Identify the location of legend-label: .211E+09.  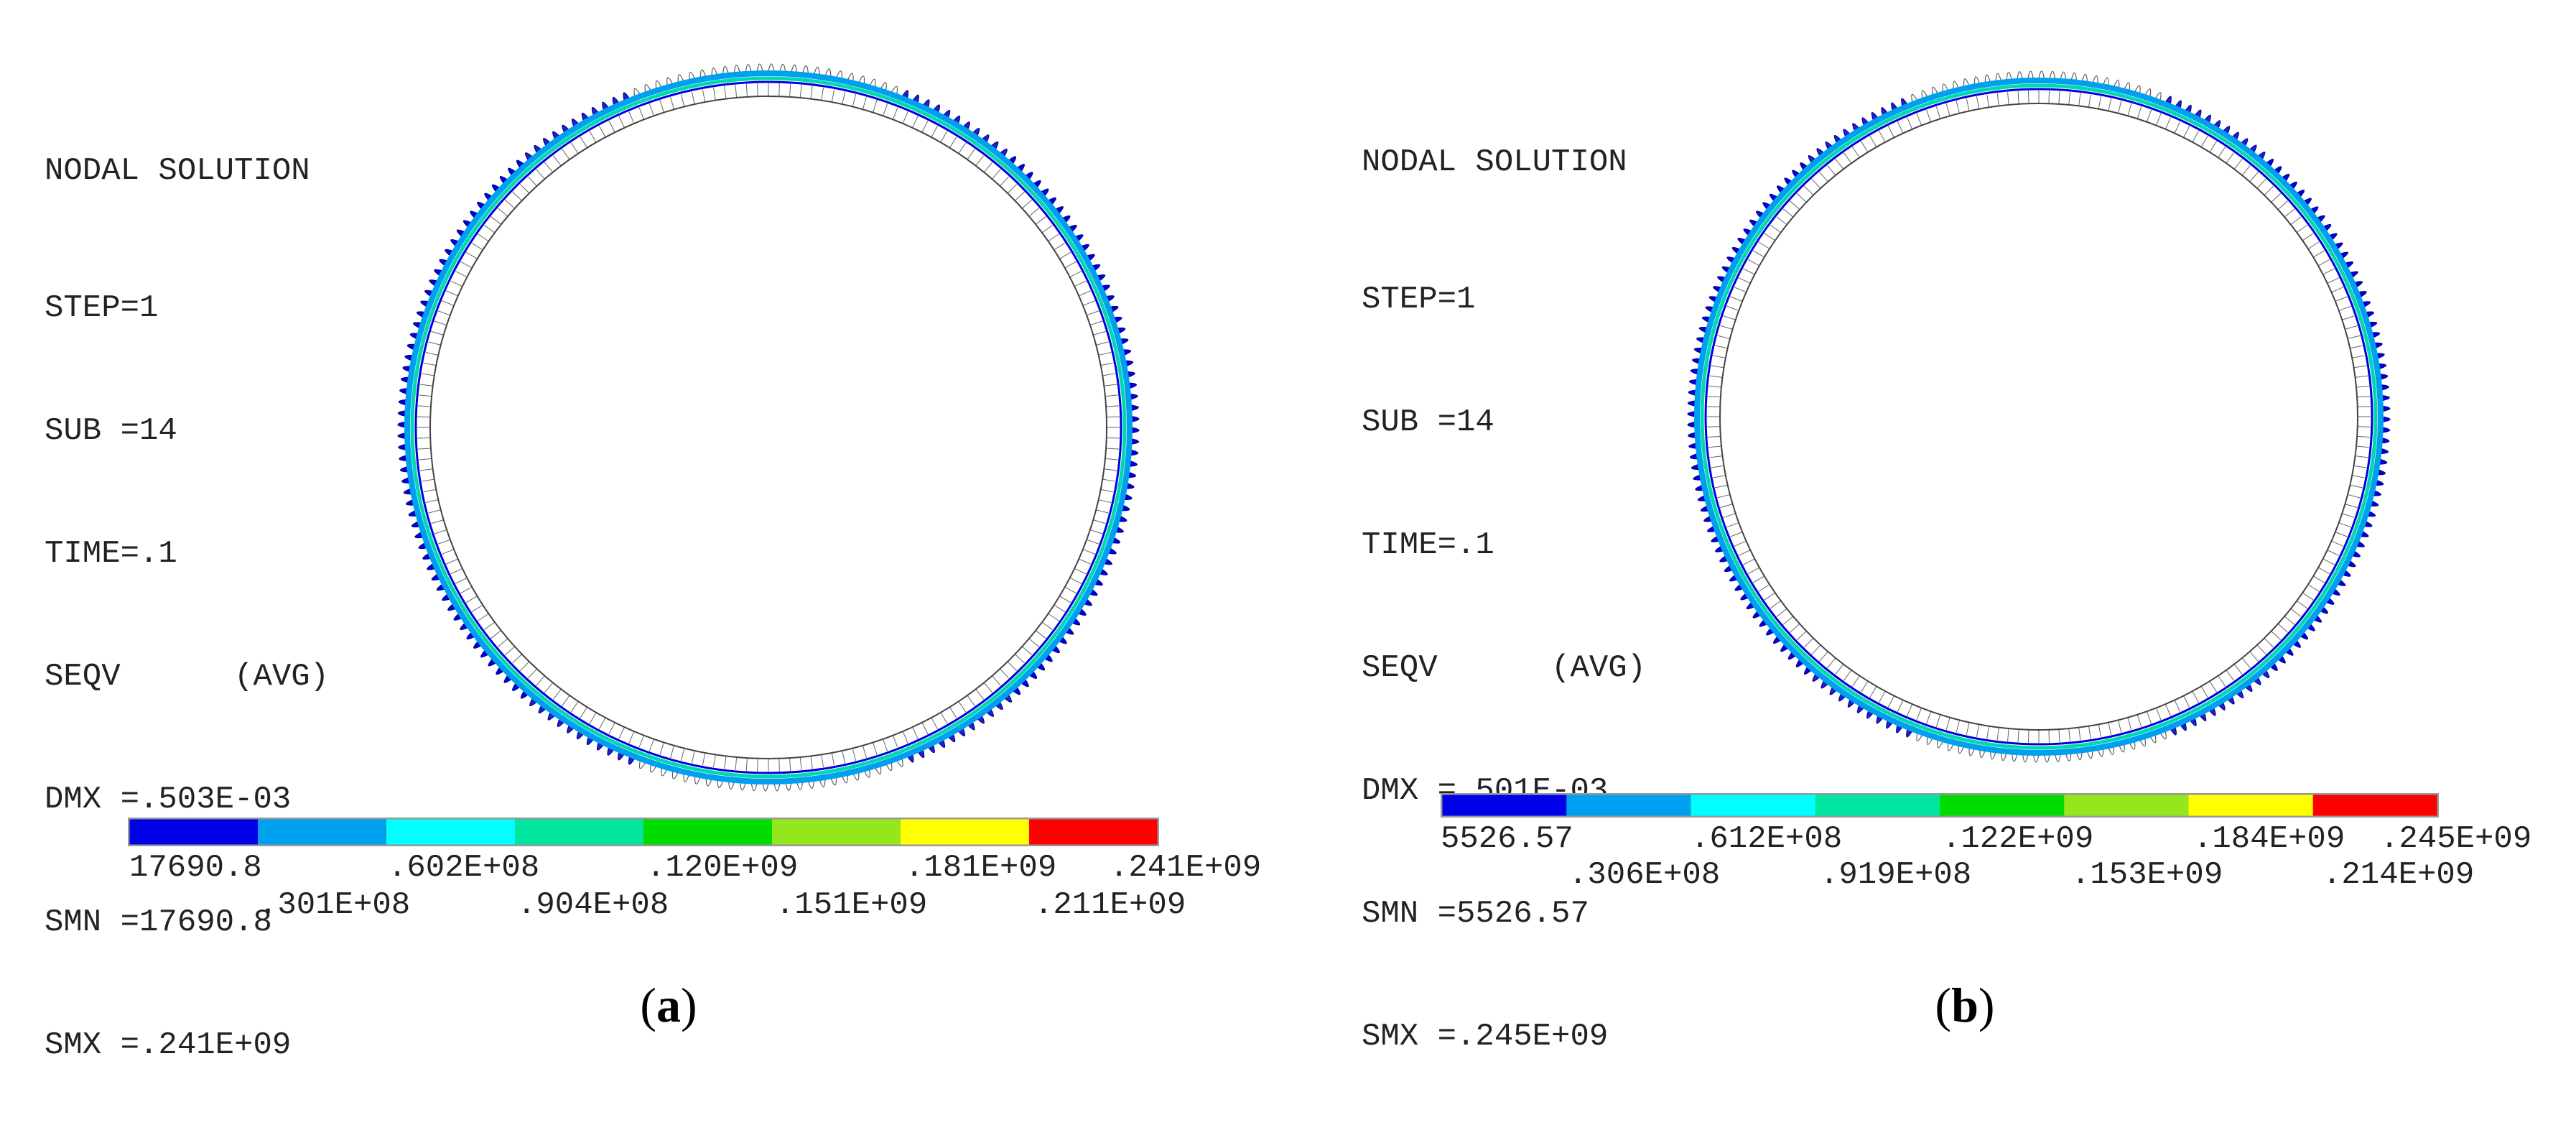
(1110, 905).